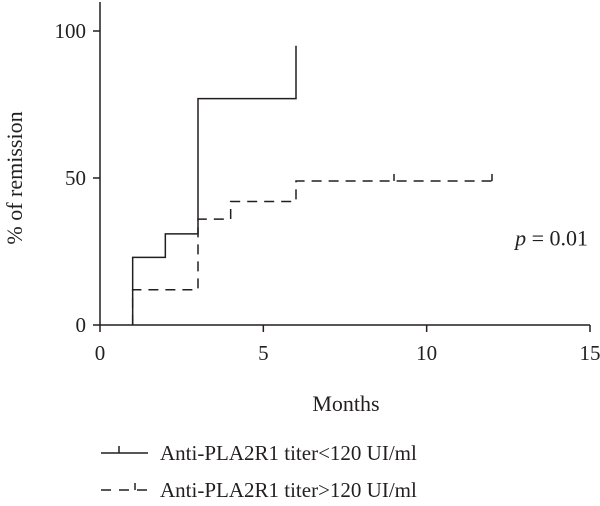  What do you see at coordinates (345, 403) in the screenshot?
I see `x-axis-title: Months` at bounding box center [345, 403].